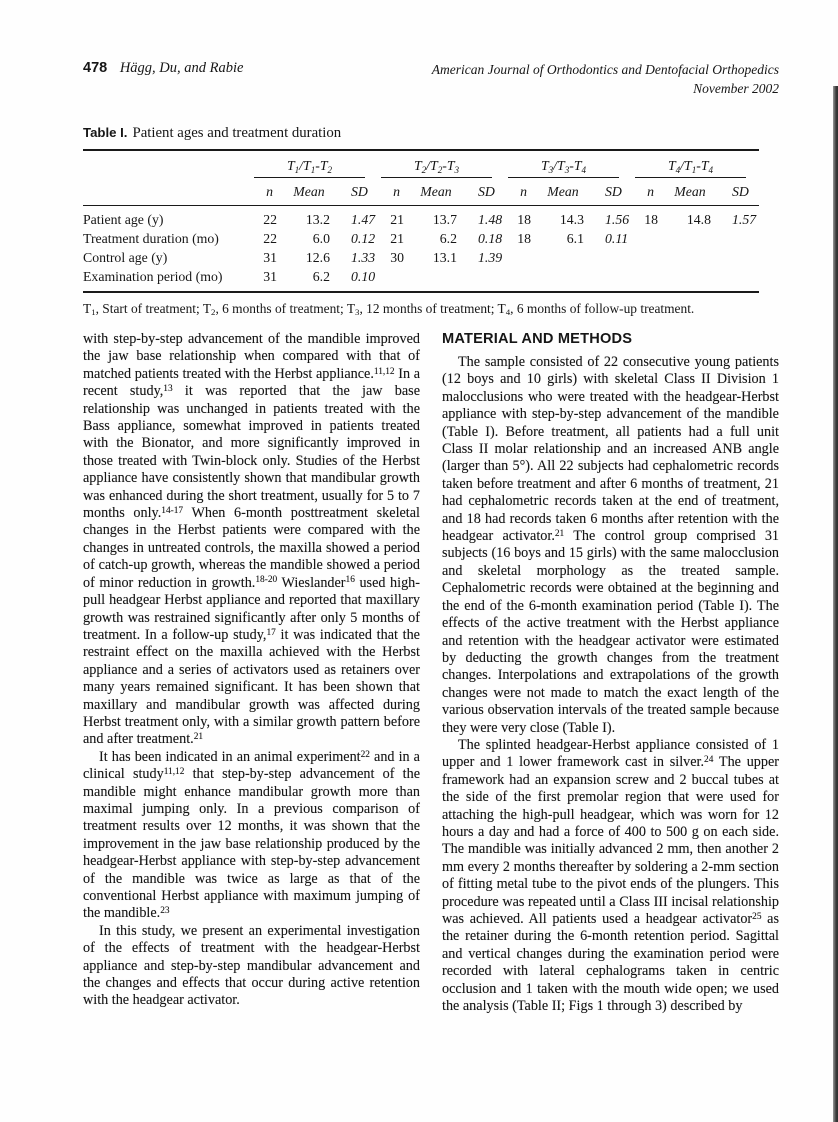 The height and width of the screenshot is (1122, 838). Describe the element at coordinates (744, 219) in the screenshot. I see `table-cell: 1.57` at that location.